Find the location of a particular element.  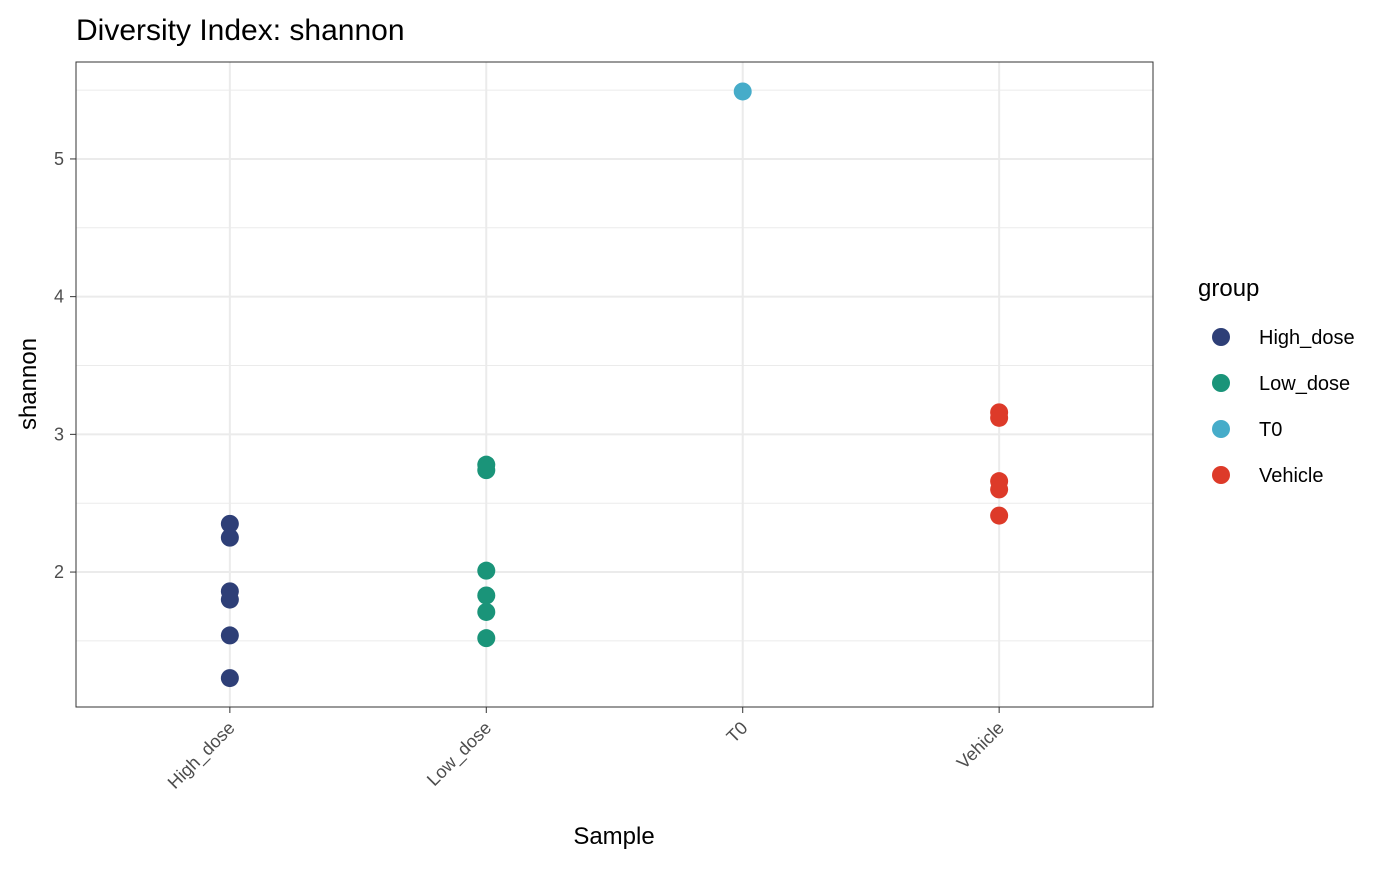

legend-label: Vehicle is located at coordinates (1291, 476).